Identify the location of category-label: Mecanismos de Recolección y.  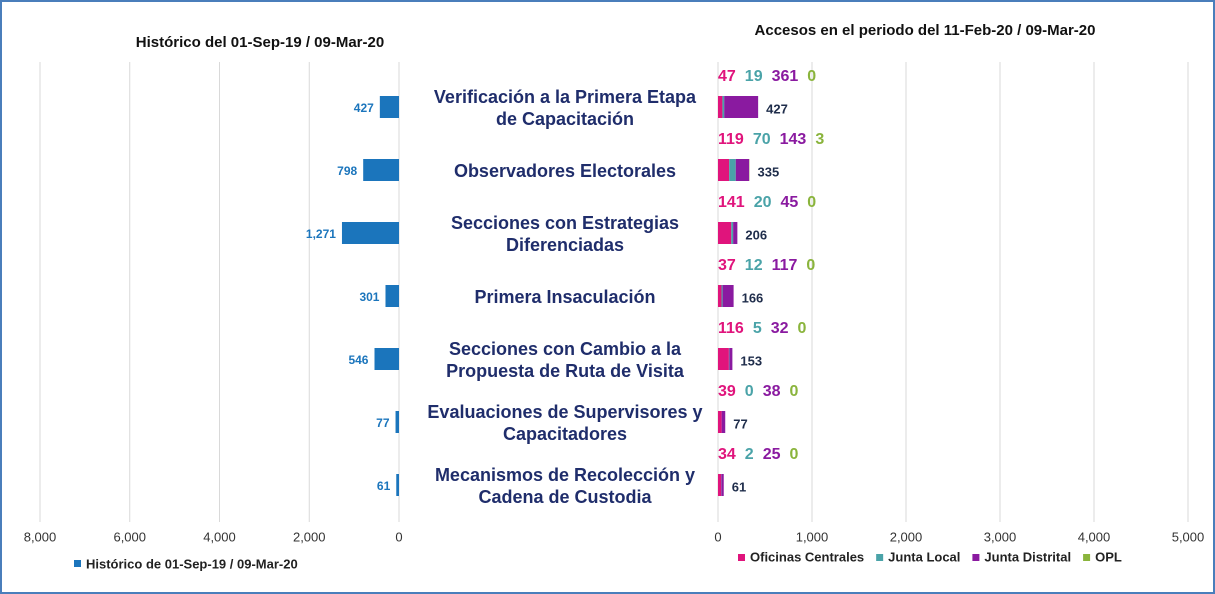
(565, 475).